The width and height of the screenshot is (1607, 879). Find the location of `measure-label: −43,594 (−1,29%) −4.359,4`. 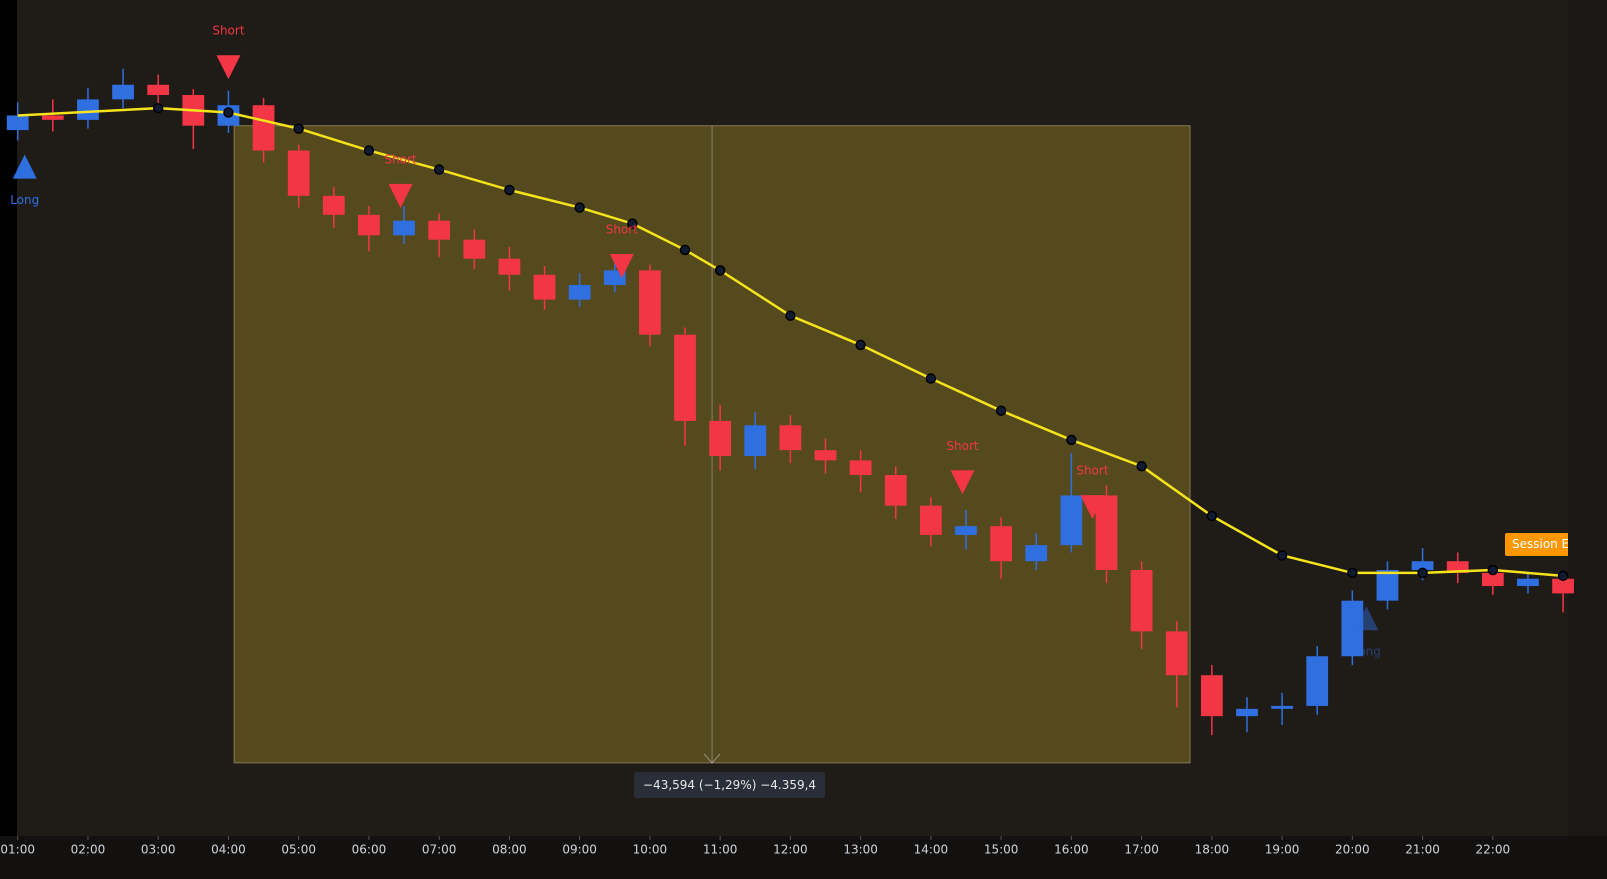

measure-label: −43,594 (−1,29%) −4.359,4 is located at coordinates (730, 785).